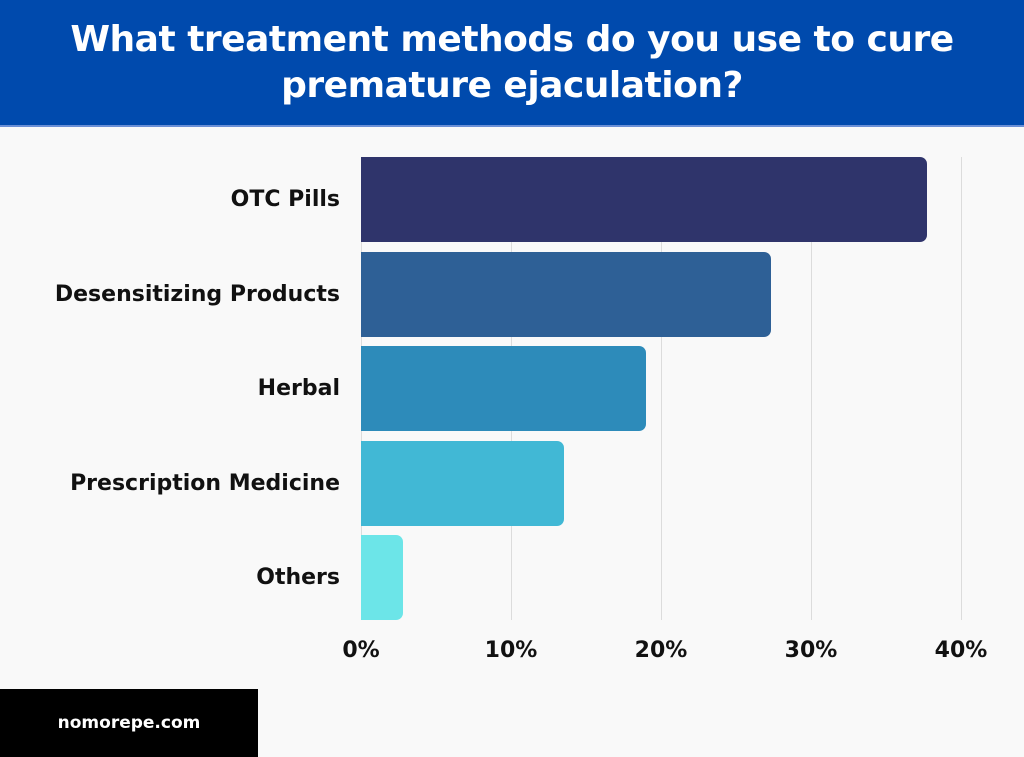  What do you see at coordinates (503, 388) in the screenshot?
I see `bar-herbal` at bounding box center [503, 388].